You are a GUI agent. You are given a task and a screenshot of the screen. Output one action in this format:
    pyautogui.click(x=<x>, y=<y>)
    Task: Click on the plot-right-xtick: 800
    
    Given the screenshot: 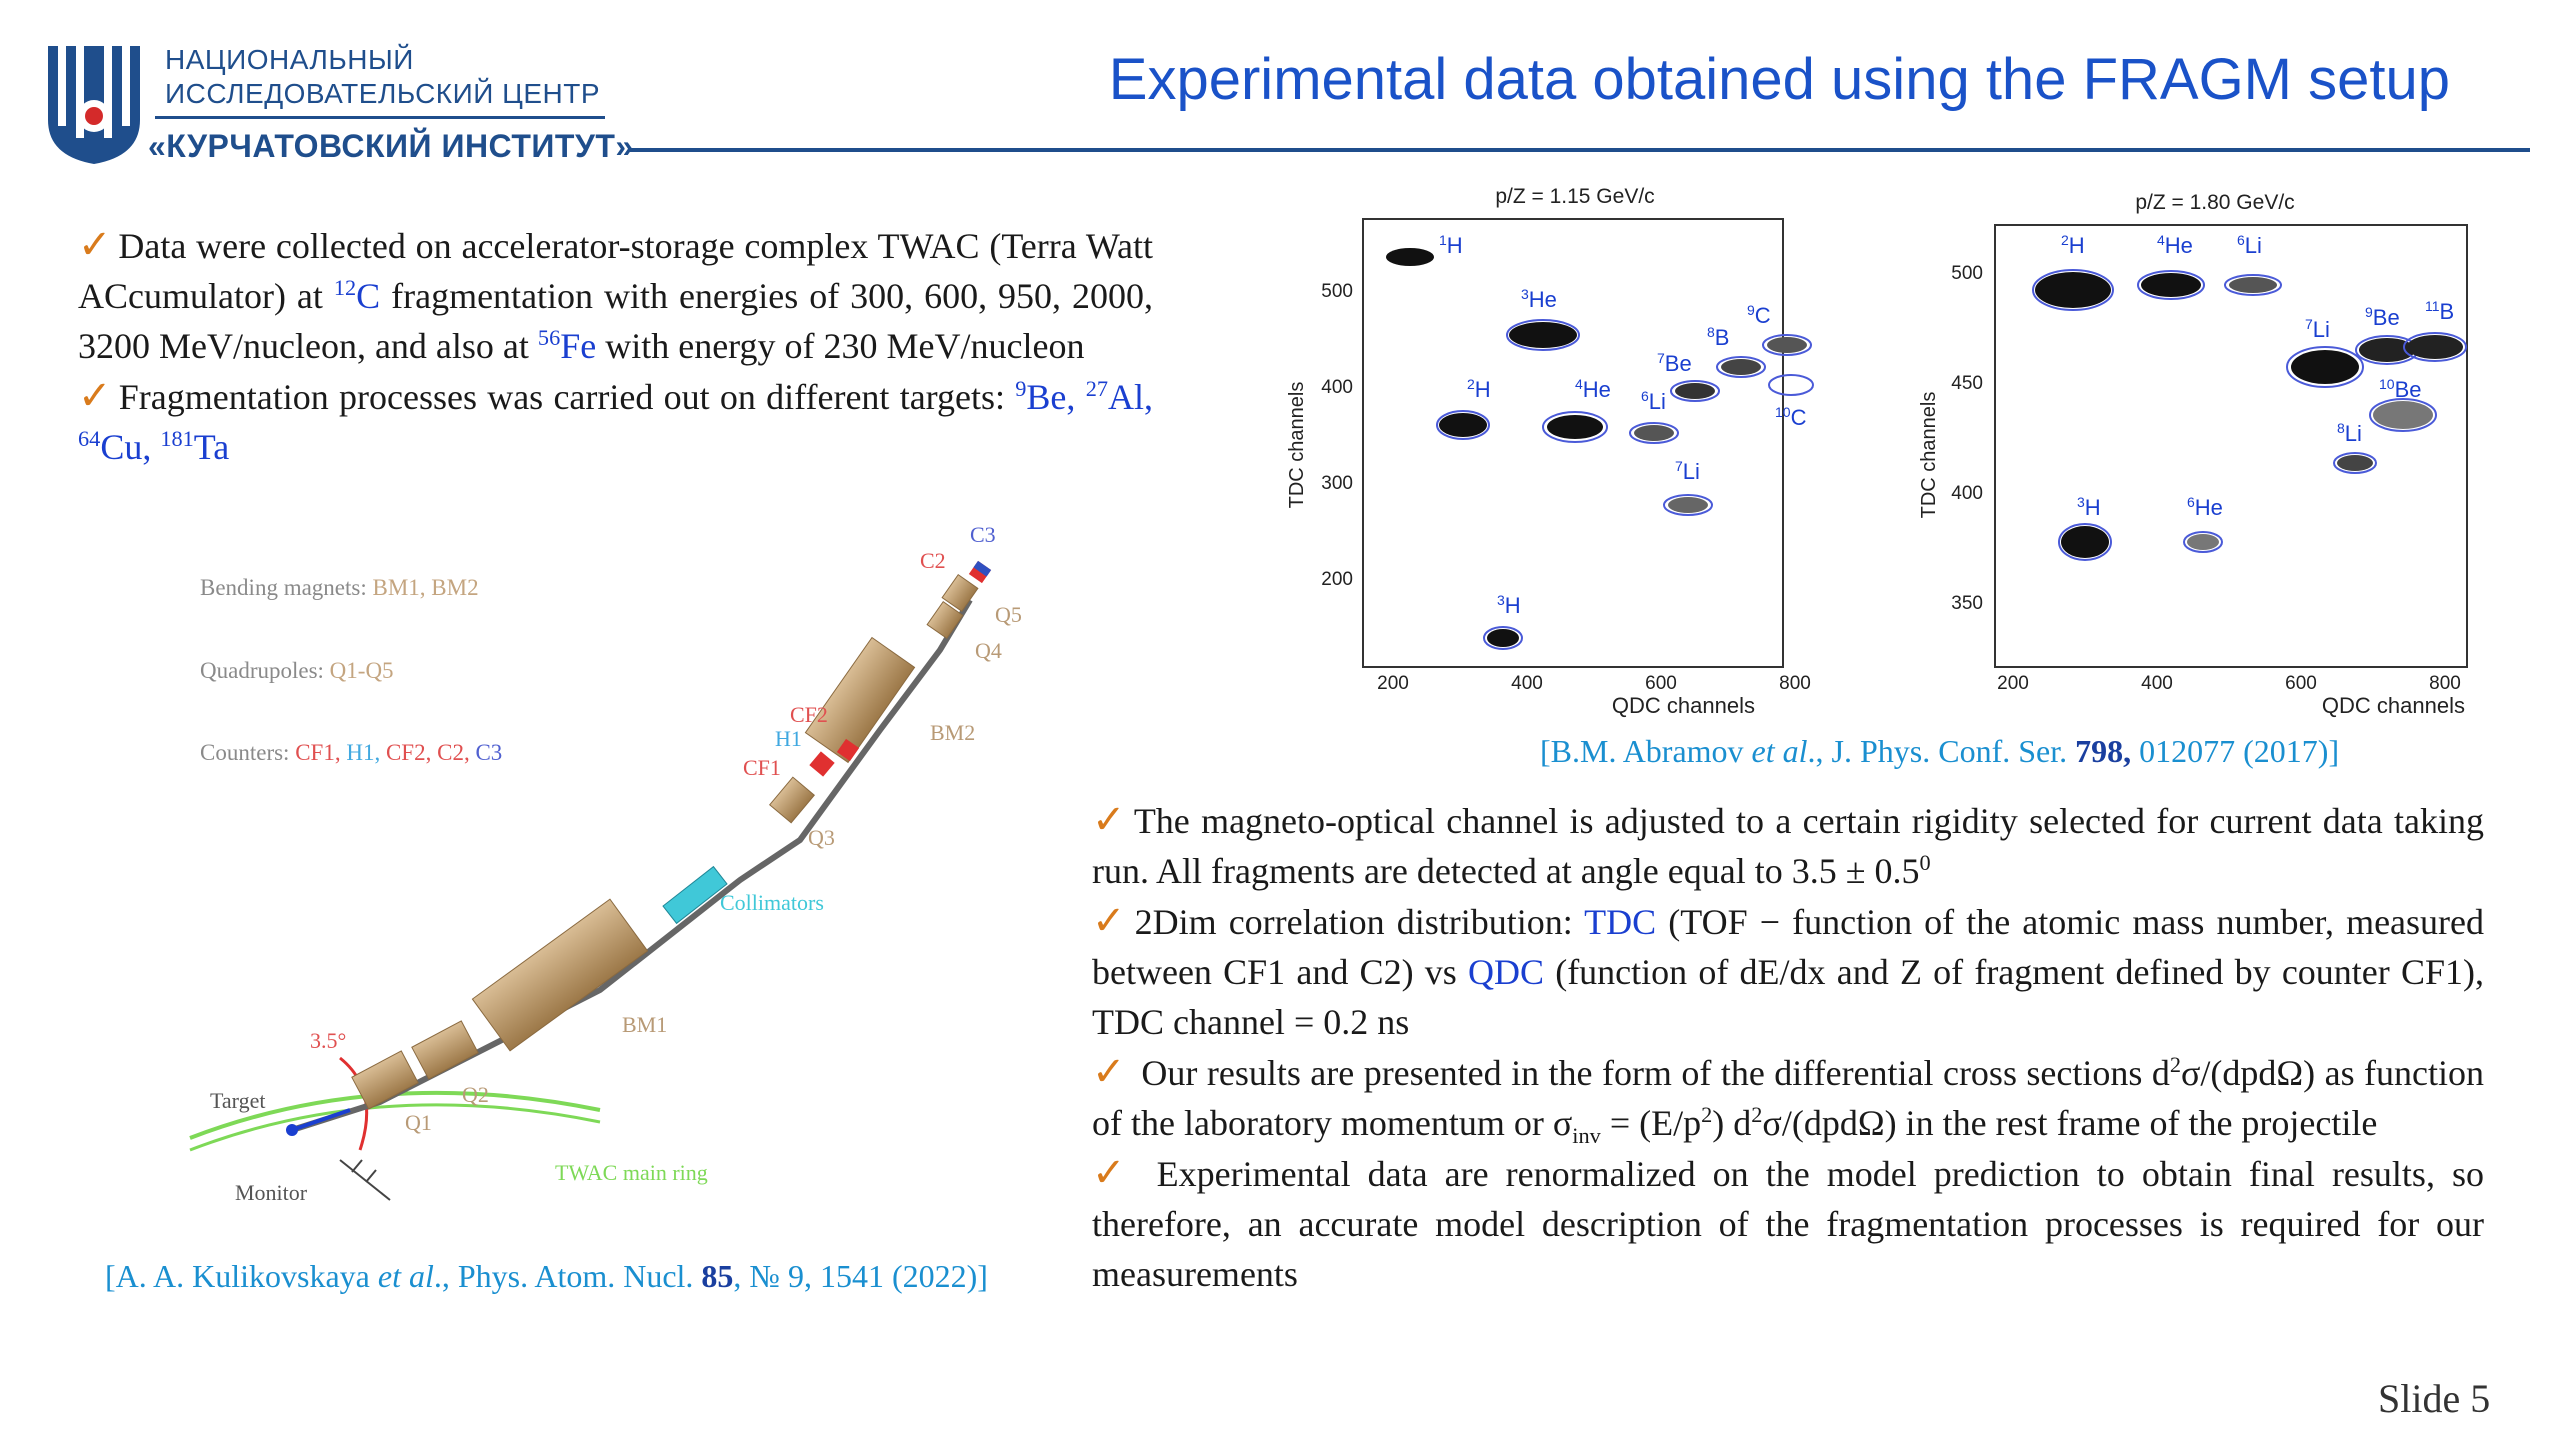 What is the action you would take?
    pyautogui.click(x=2445, y=683)
    